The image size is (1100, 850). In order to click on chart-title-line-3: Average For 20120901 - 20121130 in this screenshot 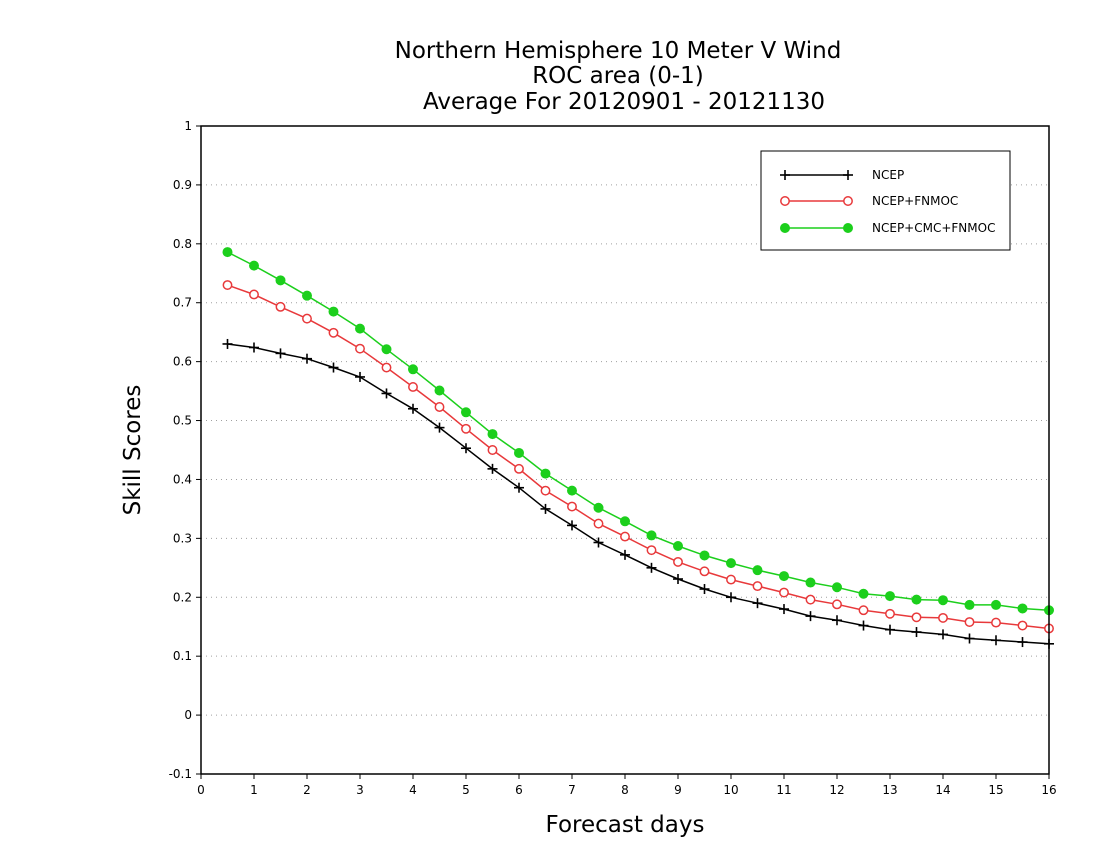, I will do `click(624, 102)`.